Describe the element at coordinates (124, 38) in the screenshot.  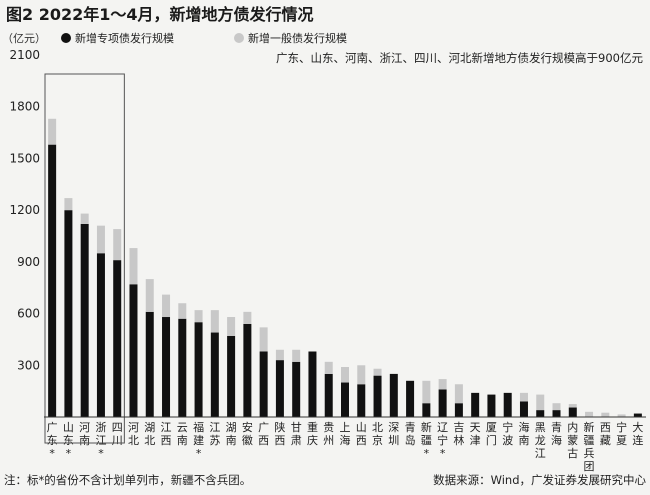
I see `legend-special-label: 新增专项债发行规模` at that location.